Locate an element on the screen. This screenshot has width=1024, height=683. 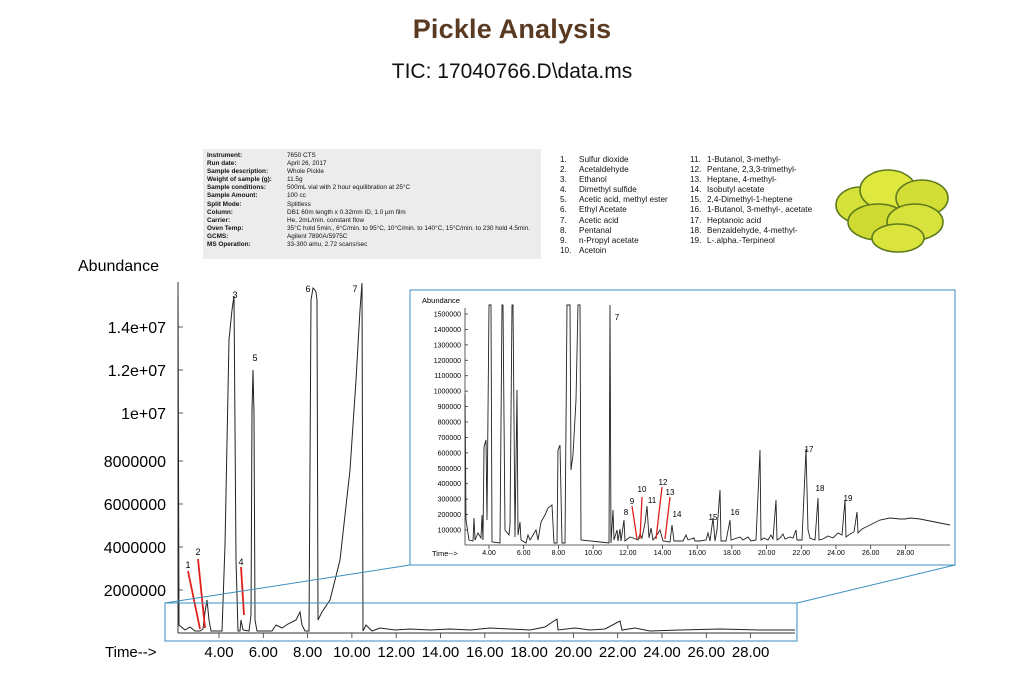
compound-legend-item: 14. Isobutyl acetate is located at coordinates (751, 190).